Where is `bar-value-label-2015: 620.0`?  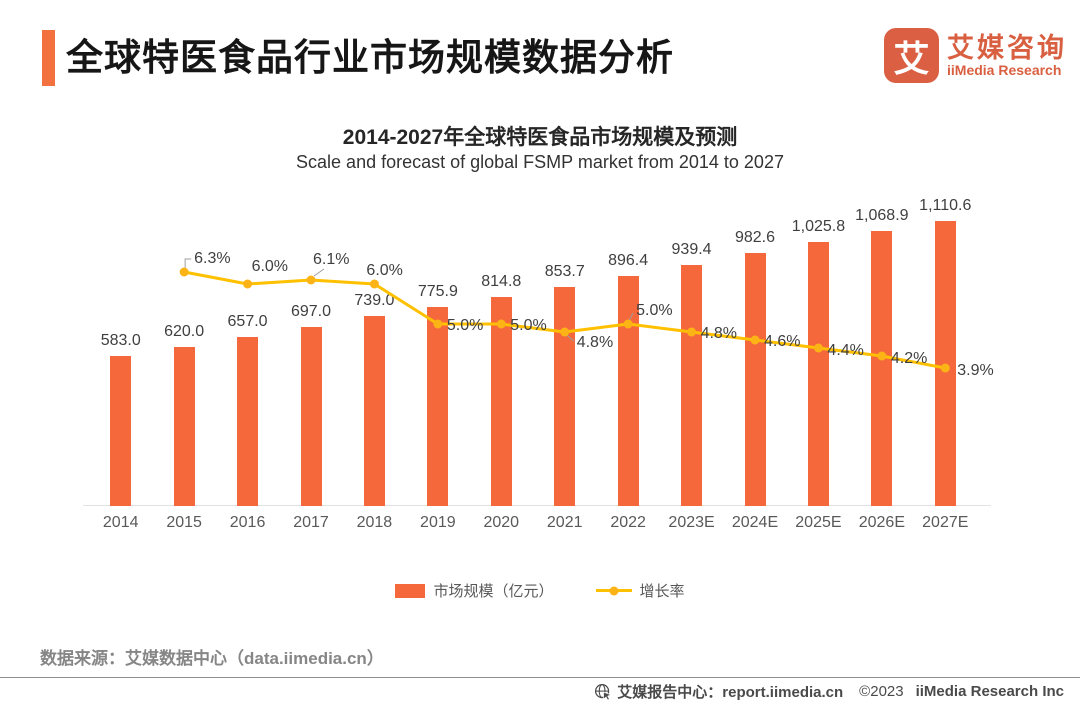
bar-value-label-2015: 620.0 is located at coordinates (184, 331).